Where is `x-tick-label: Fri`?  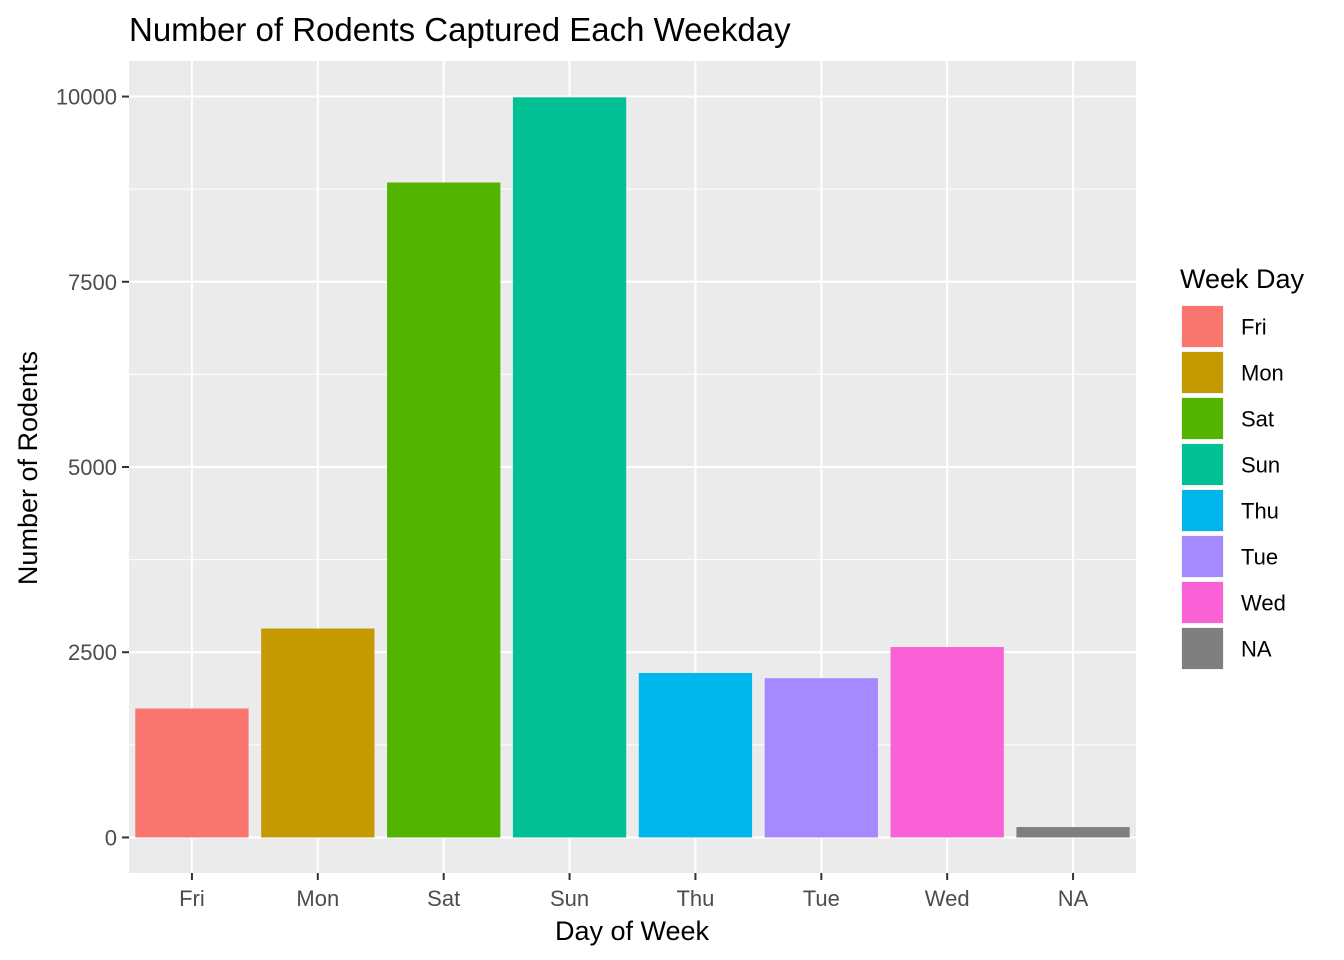
x-tick-label: Fri is located at coordinates (192, 898).